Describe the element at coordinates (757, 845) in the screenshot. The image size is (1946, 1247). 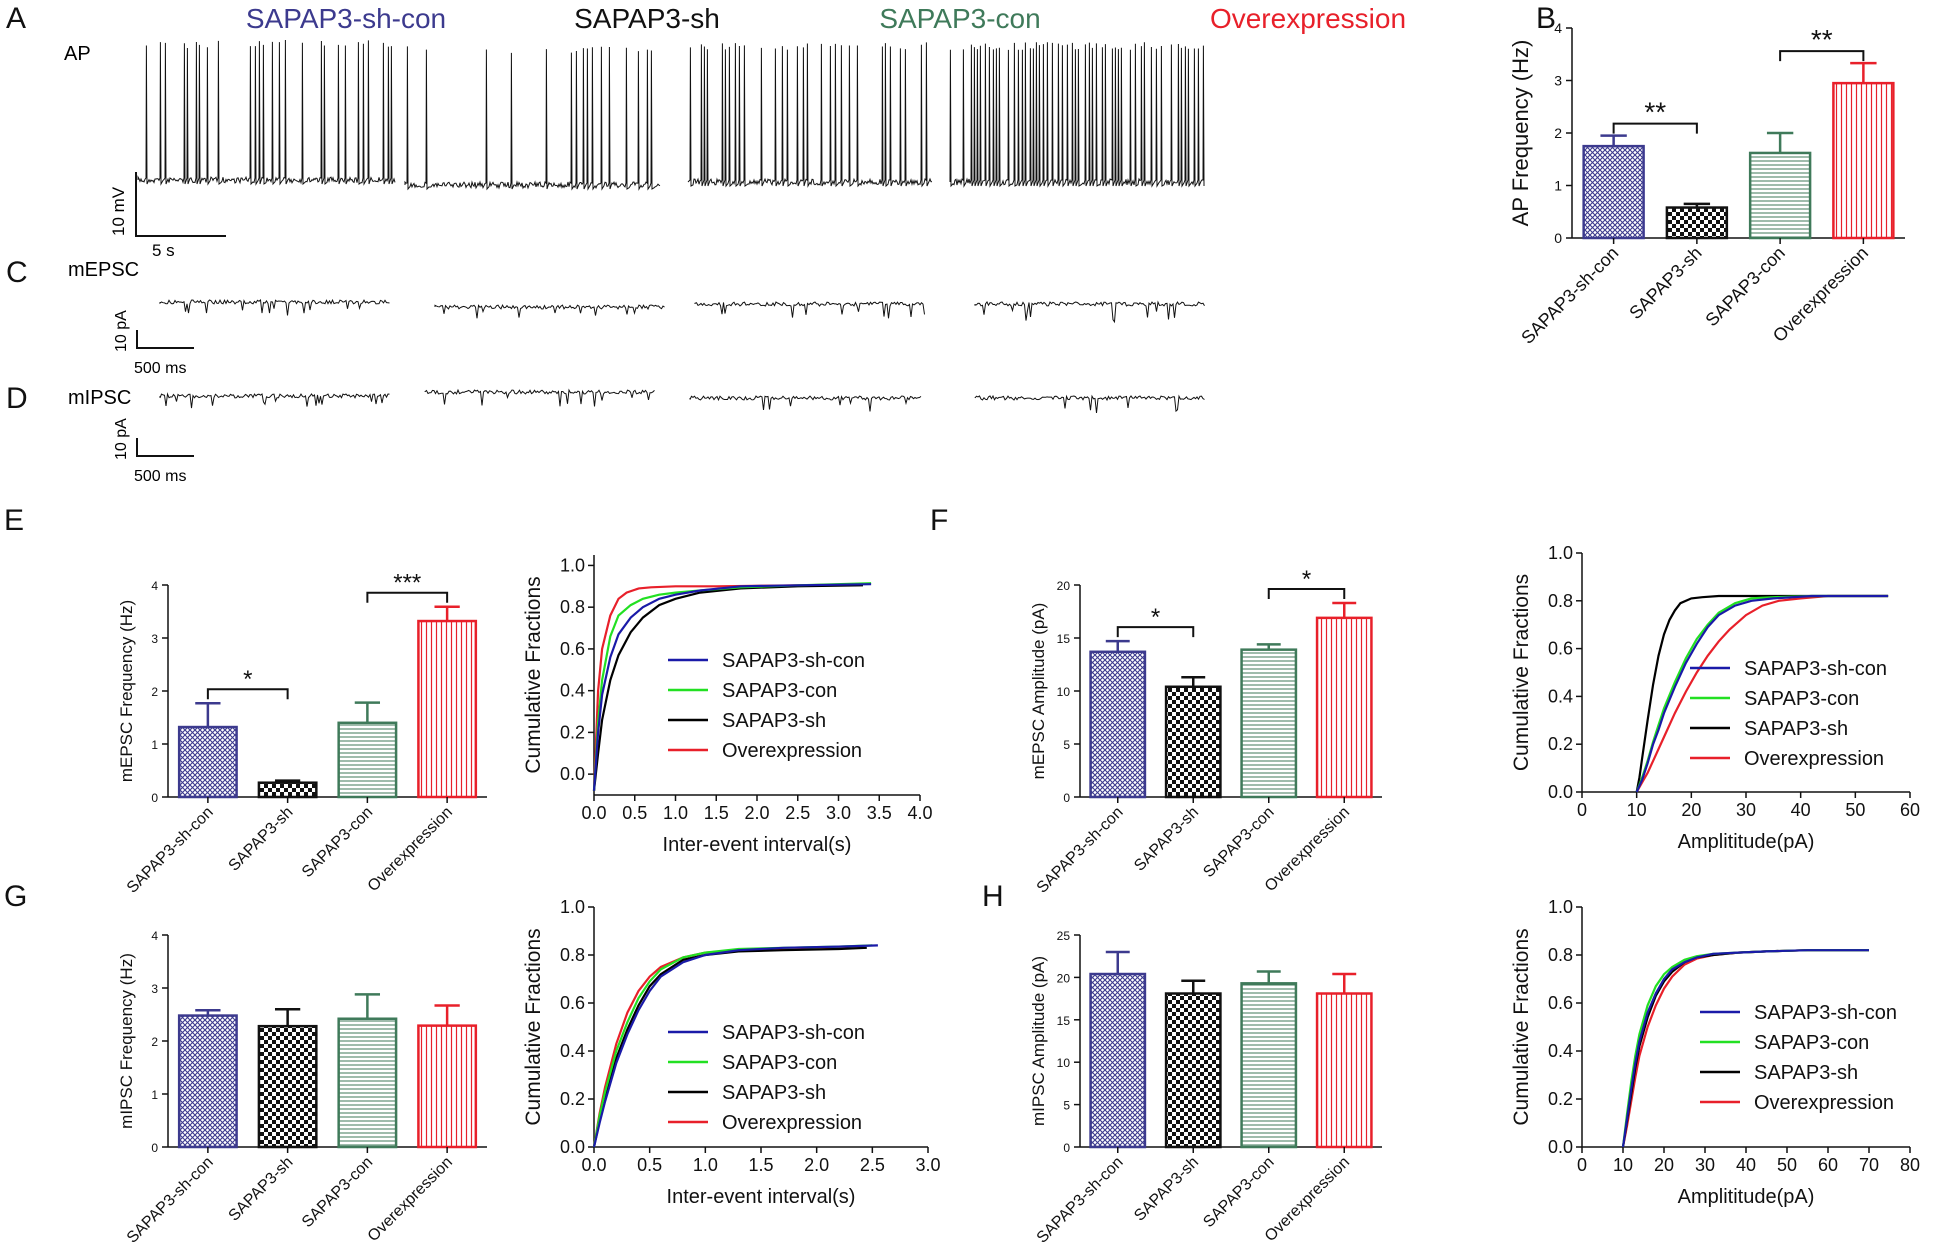
I see `x-axis-label: Inter-event interval(s)` at that location.